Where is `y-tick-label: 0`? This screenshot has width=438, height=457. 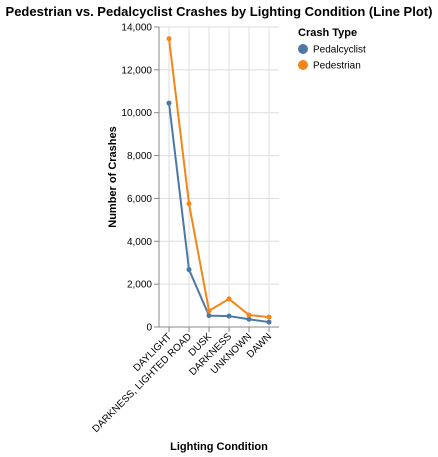
y-tick-label: 0 is located at coordinates (149, 328).